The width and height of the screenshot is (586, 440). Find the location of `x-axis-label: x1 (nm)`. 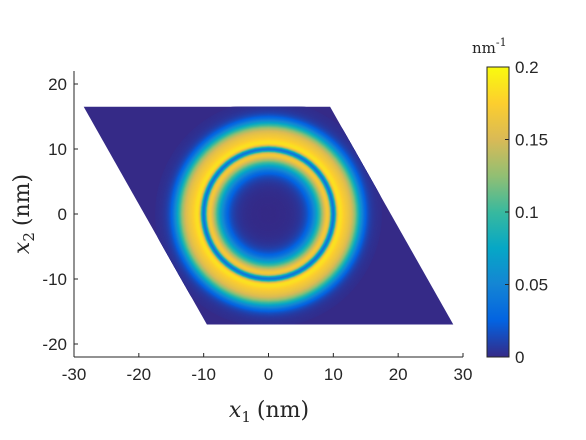

x-axis-label: x1 (nm) is located at coordinates (269, 412).